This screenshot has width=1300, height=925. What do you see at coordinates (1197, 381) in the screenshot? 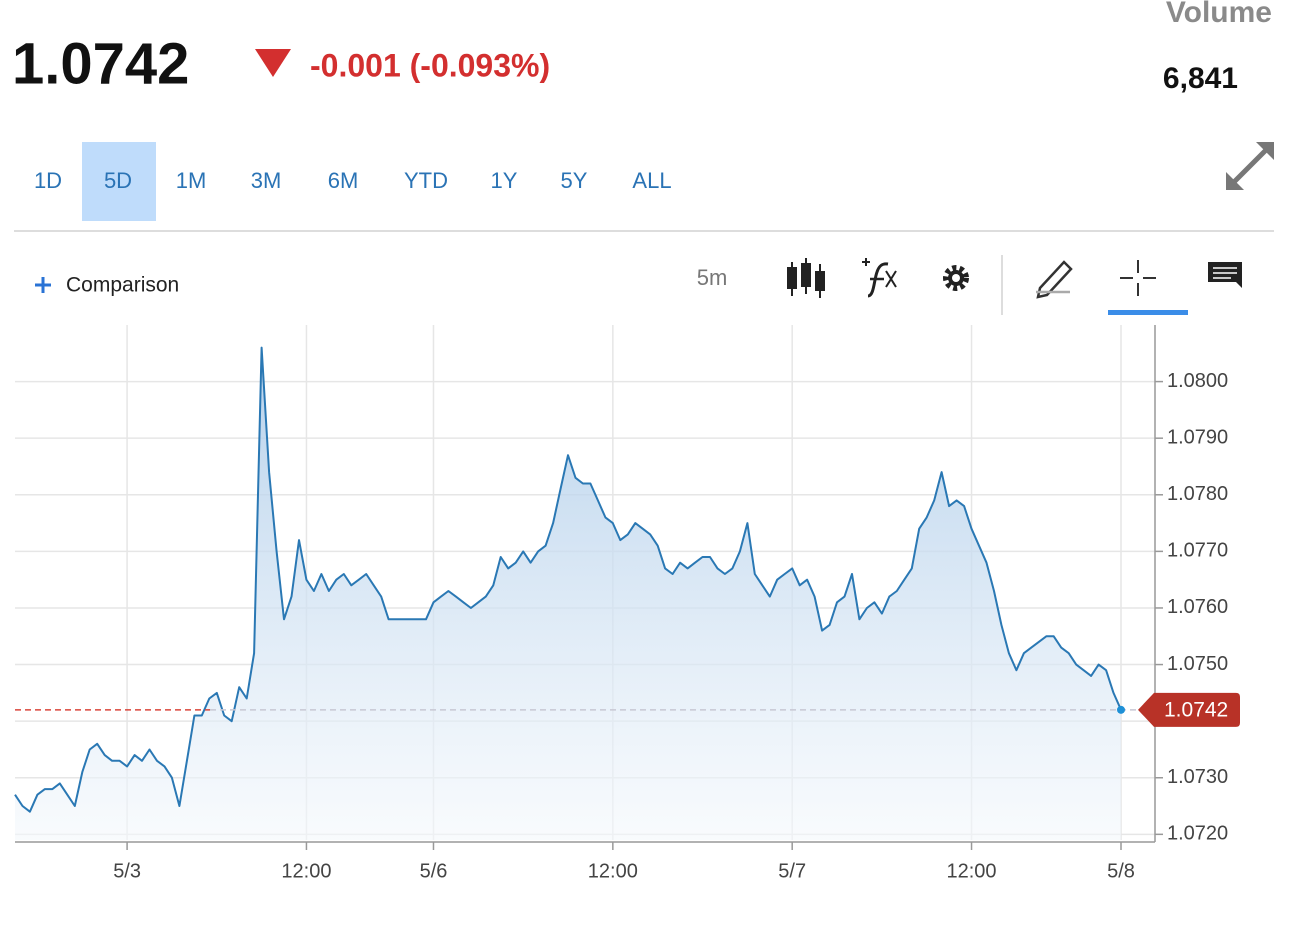
I see `y-tick-label: 1.0800` at bounding box center [1197, 381].